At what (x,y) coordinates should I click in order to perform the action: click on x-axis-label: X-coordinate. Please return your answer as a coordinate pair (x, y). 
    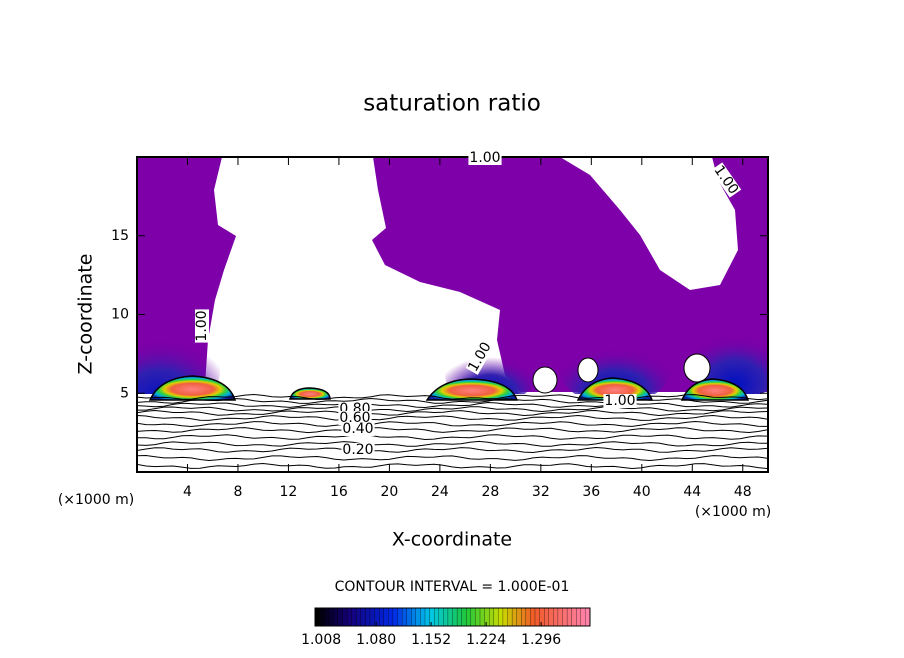
    Looking at the image, I should click on (452, 540).